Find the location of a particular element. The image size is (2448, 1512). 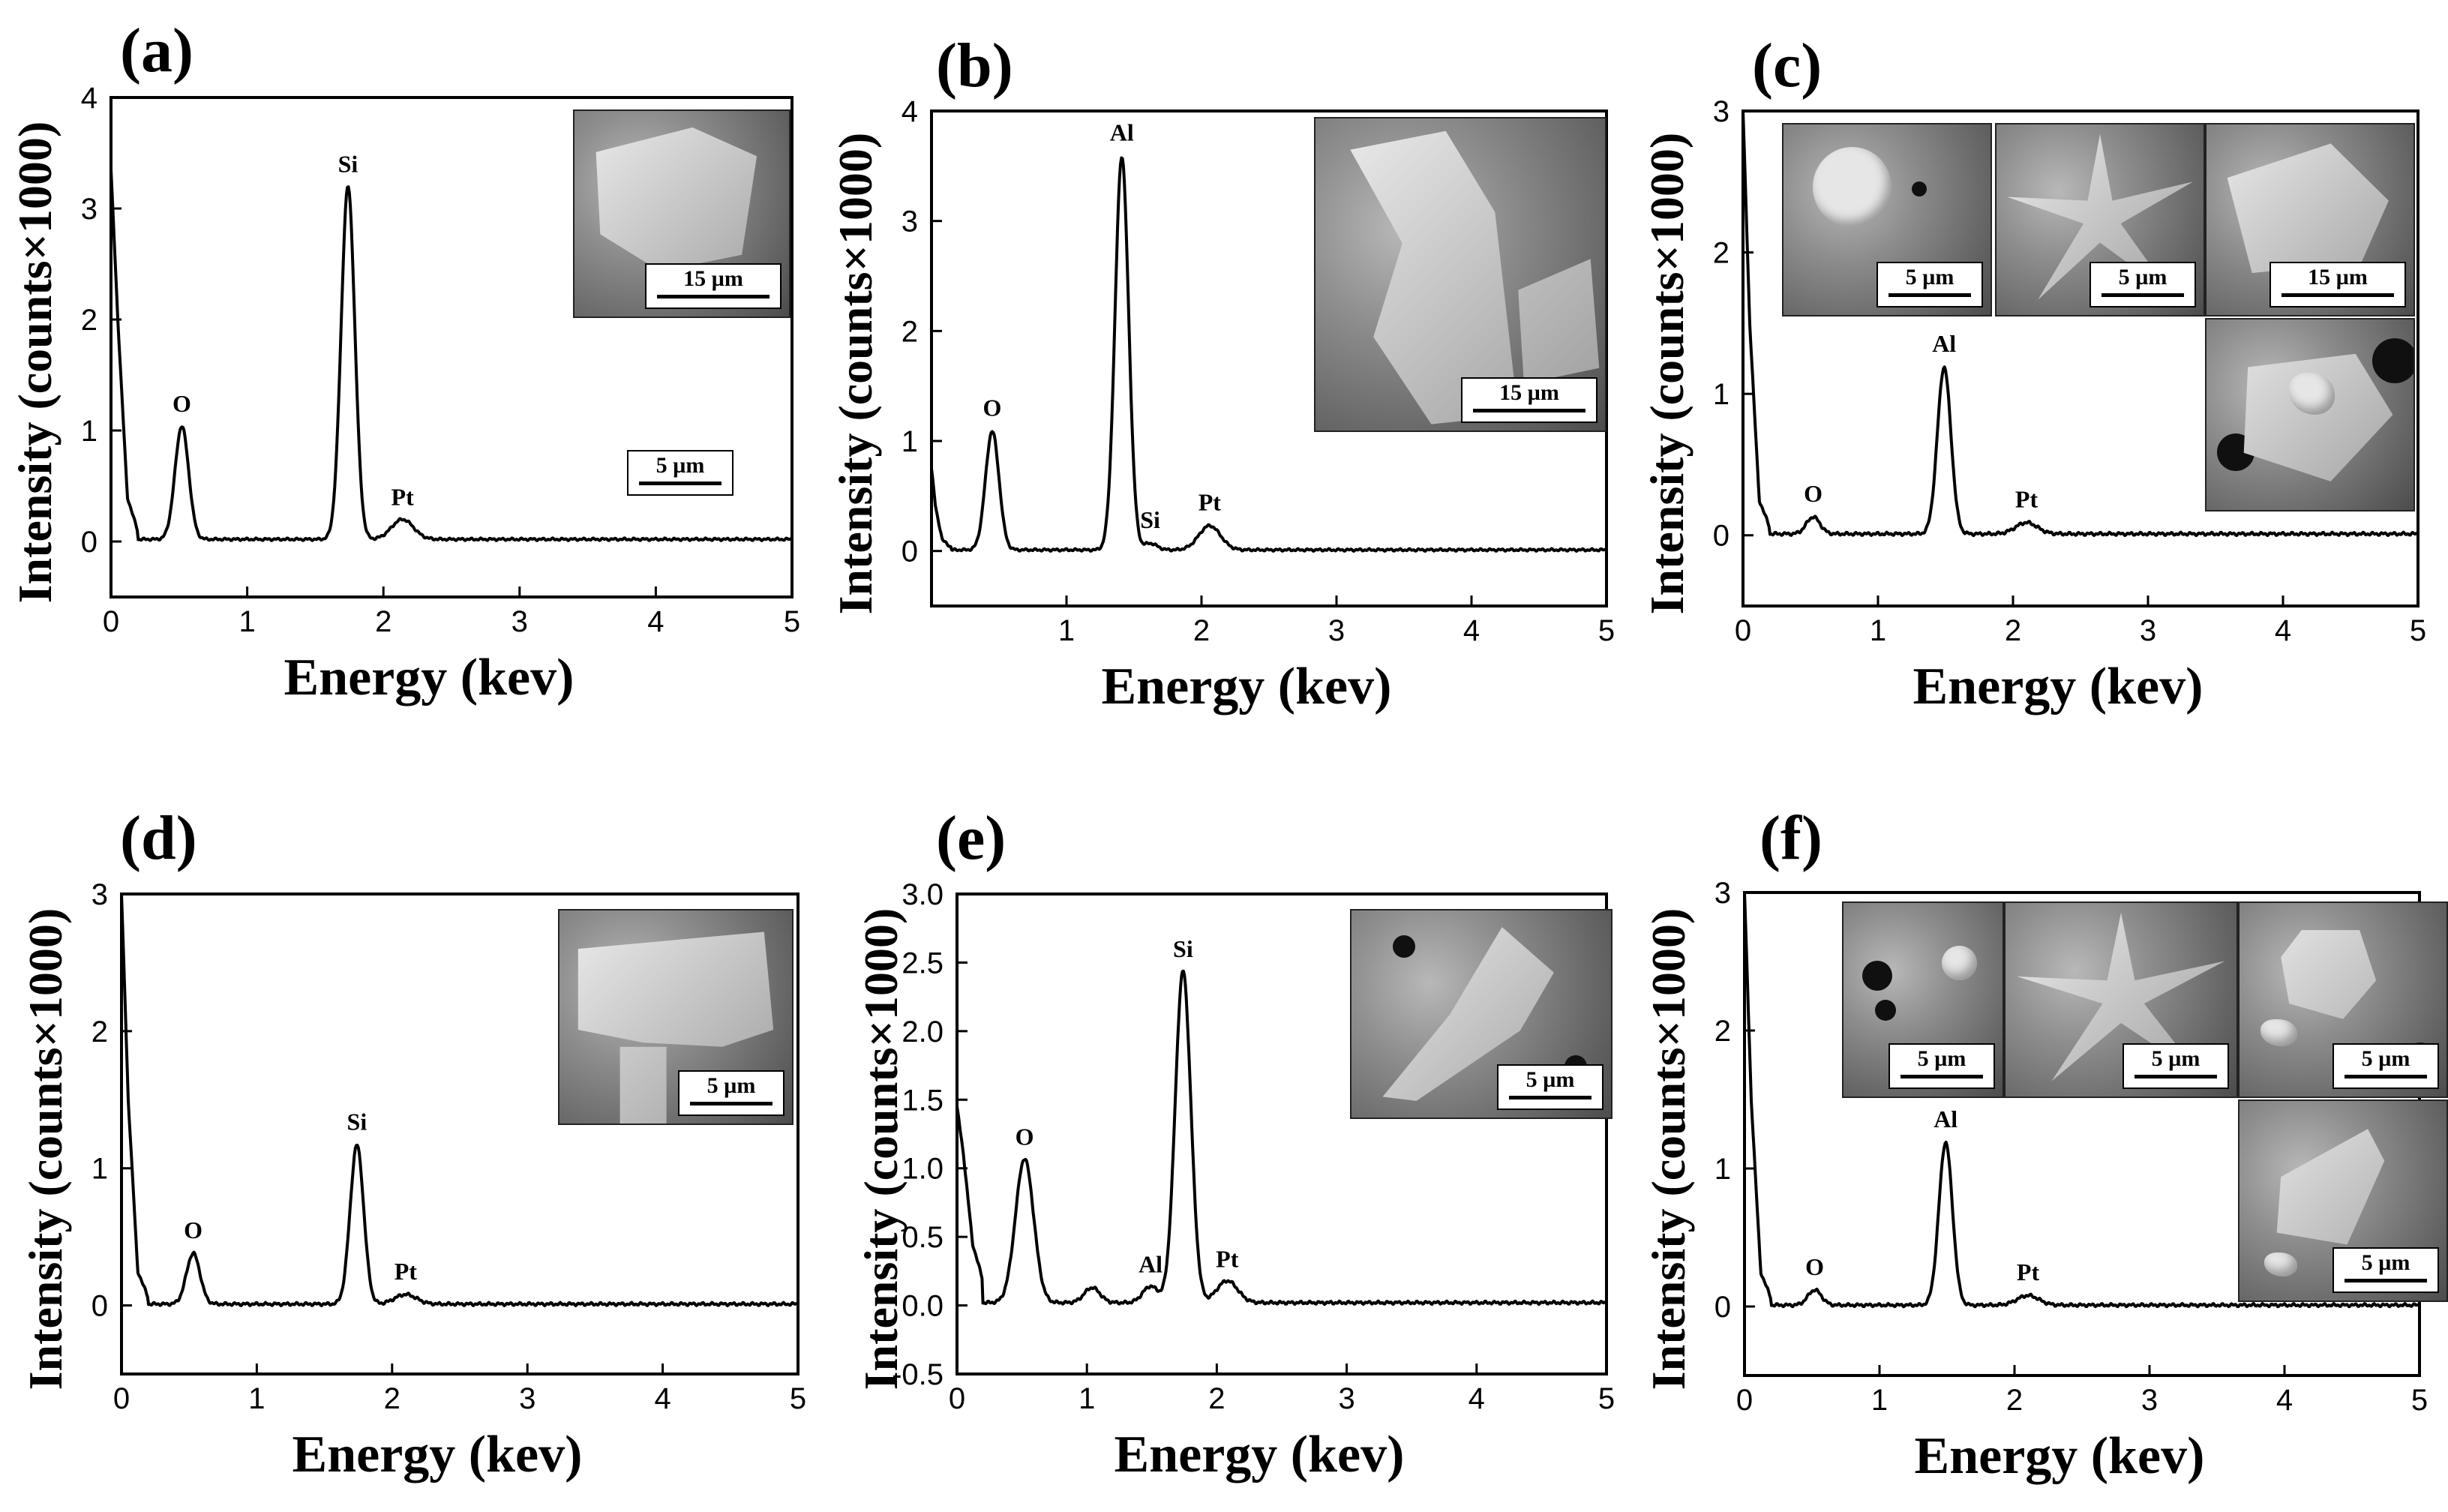

y-tick-label: 3 is located at coordinates (100, 894).